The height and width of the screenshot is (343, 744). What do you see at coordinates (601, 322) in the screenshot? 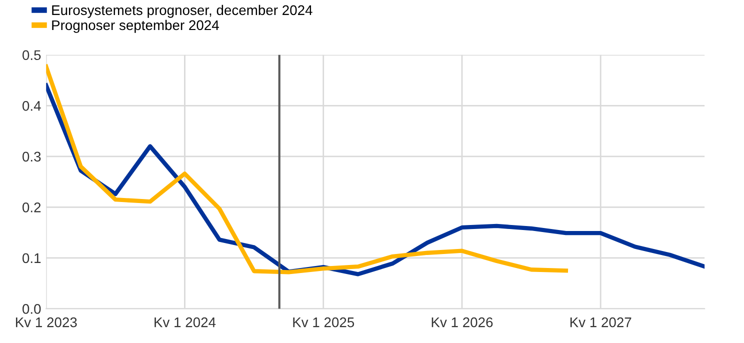
I see `x-tick-label: Kv 1 2027` at bounding box center [601, 322].